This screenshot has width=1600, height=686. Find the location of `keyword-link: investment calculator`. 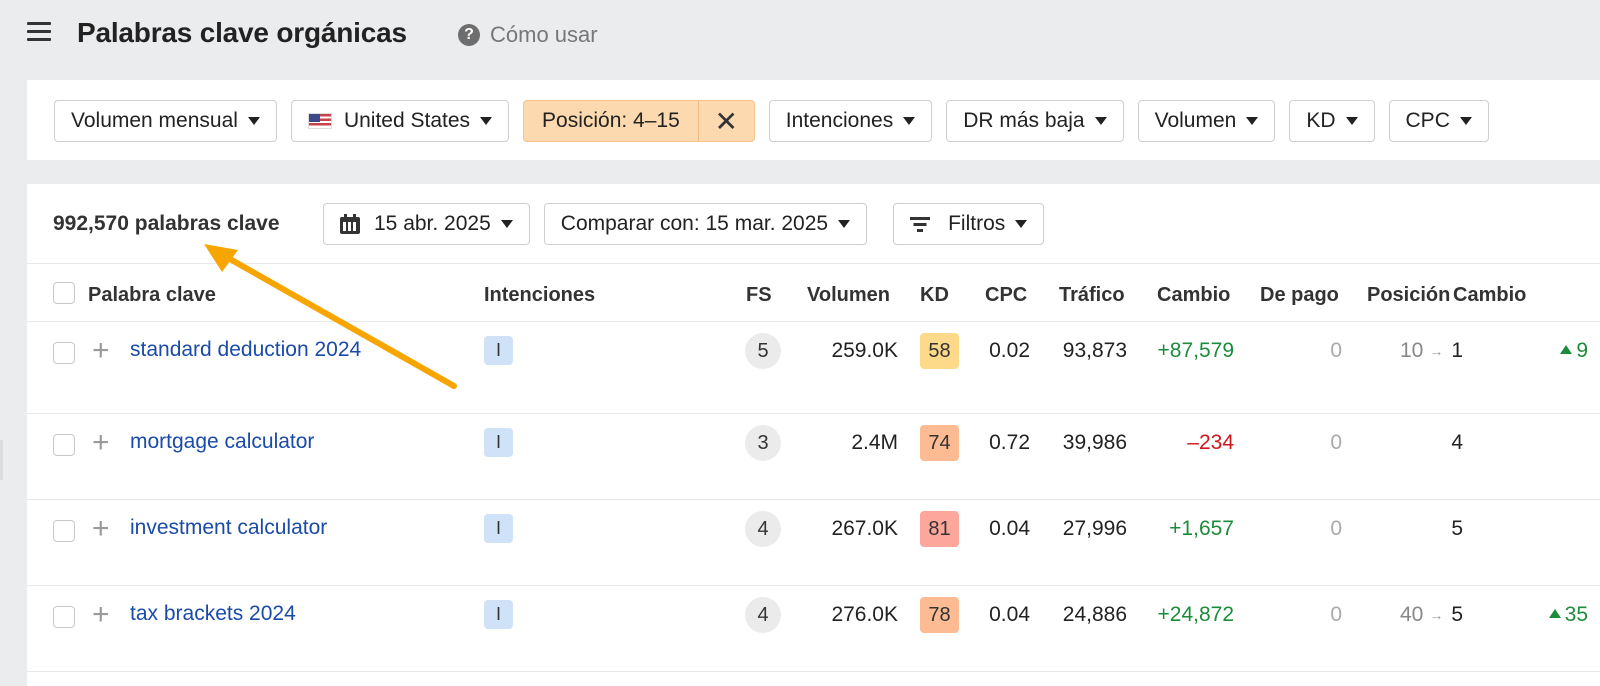

keyword-link: investment calculator is located at coordinates (229, 527).